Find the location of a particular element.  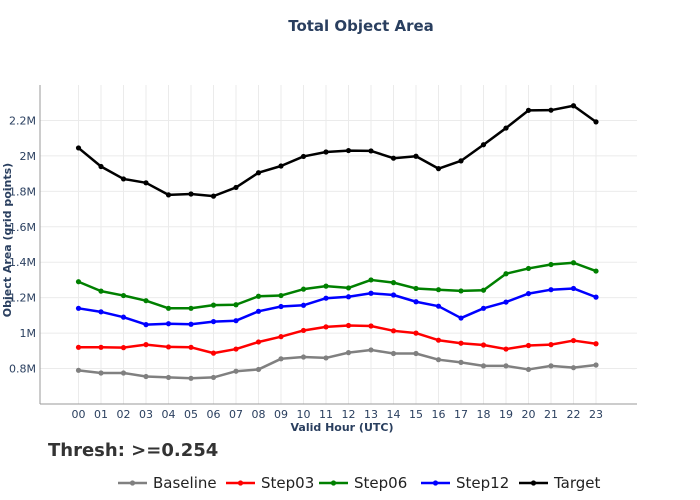

x-tick-label: 20 is located at coordinates (529, 414).